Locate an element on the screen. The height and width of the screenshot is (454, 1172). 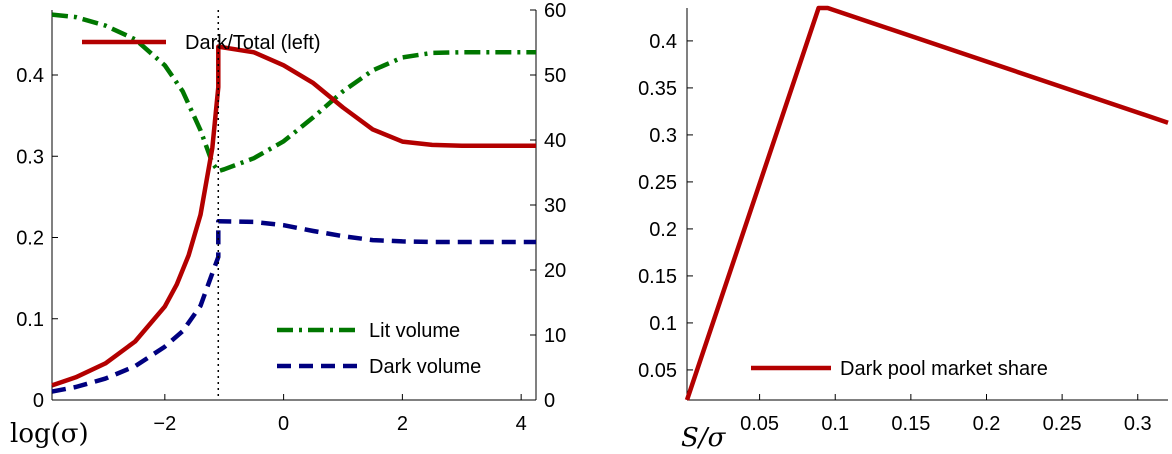
right-chart-y-tick-label: 0.4 is located at coordinates (663, 42).